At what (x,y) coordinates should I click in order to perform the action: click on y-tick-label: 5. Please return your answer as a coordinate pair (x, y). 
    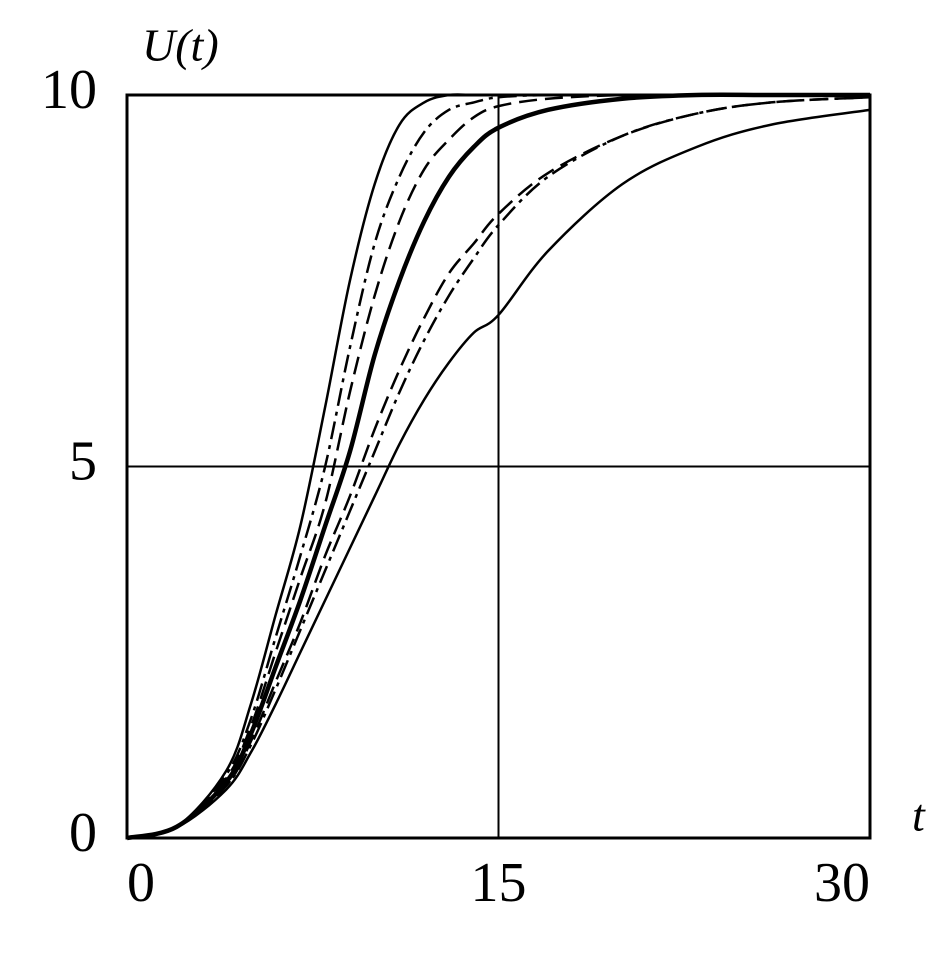
    Looking at the image, I should click on (83, 461).